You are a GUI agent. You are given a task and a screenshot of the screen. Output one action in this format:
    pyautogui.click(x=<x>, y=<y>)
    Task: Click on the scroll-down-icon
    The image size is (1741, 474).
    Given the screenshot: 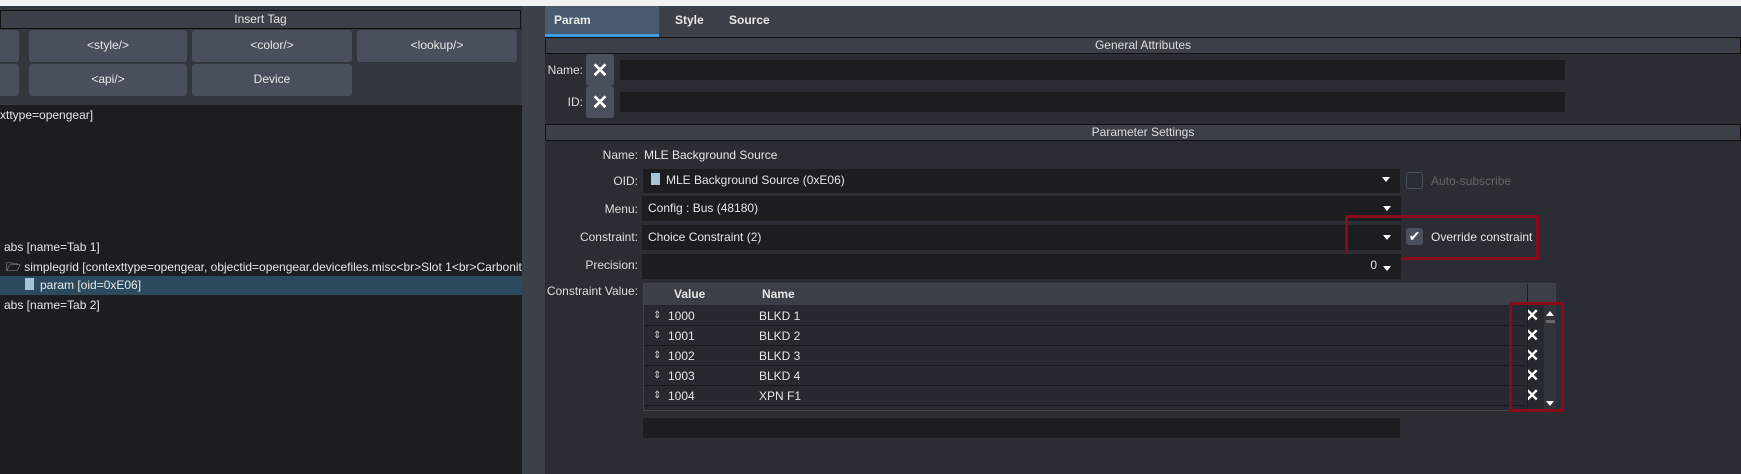 What is the action you would take?
    pyautogui.click(x=1550, y=403)
    